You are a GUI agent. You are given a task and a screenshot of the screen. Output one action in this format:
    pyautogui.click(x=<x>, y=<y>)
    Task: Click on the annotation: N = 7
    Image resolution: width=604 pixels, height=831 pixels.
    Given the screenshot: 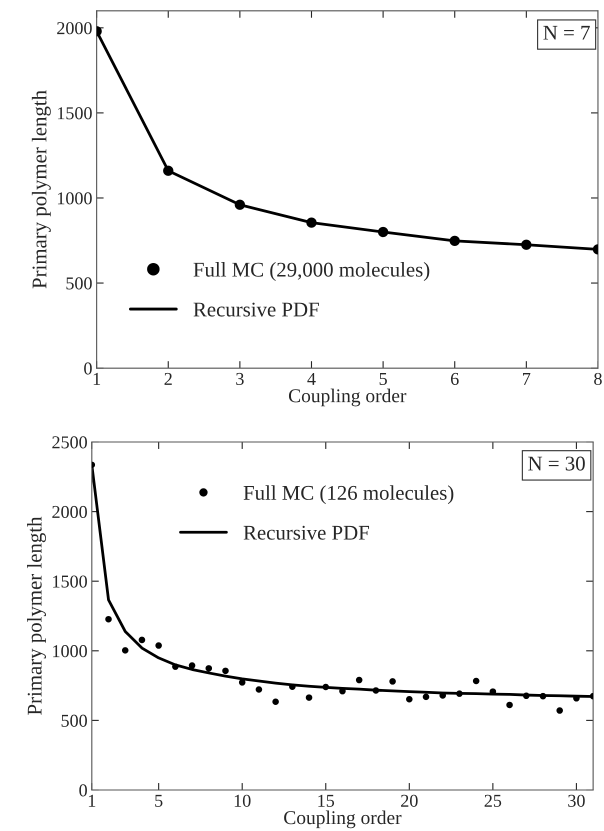 What is the action you would take?
    pyautogui.click(x=566, y=33)
    